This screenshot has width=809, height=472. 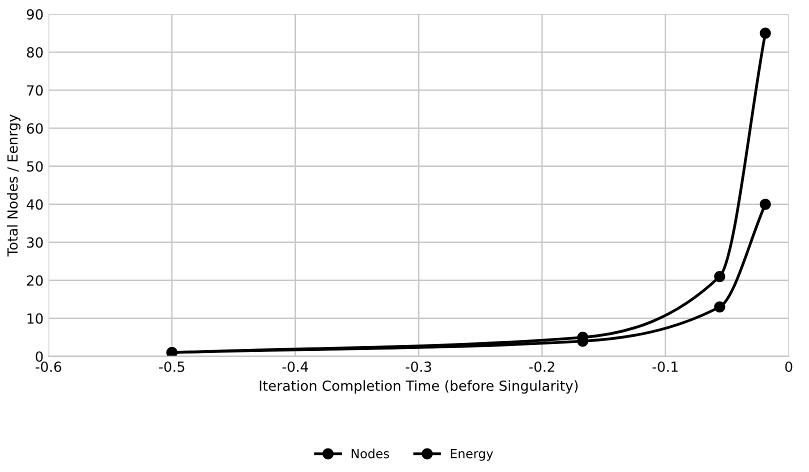 What do you see at coordinates (35, 90) in the screenshot?
I see `y-tick-label: 70` at bounding box center [35, 90].